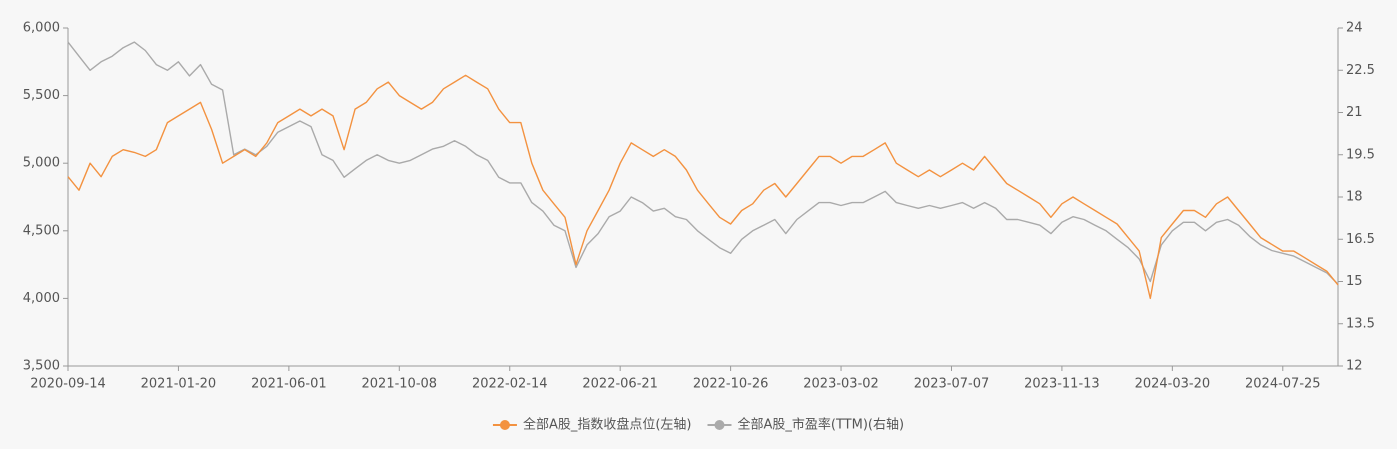 The image size is (1397, 449). What do you see at coordinates (607, 425) in the screenshot?
I see `legend-label: 全部A股_指数收盘点位(左轴)` at bounding box center [607, 425].